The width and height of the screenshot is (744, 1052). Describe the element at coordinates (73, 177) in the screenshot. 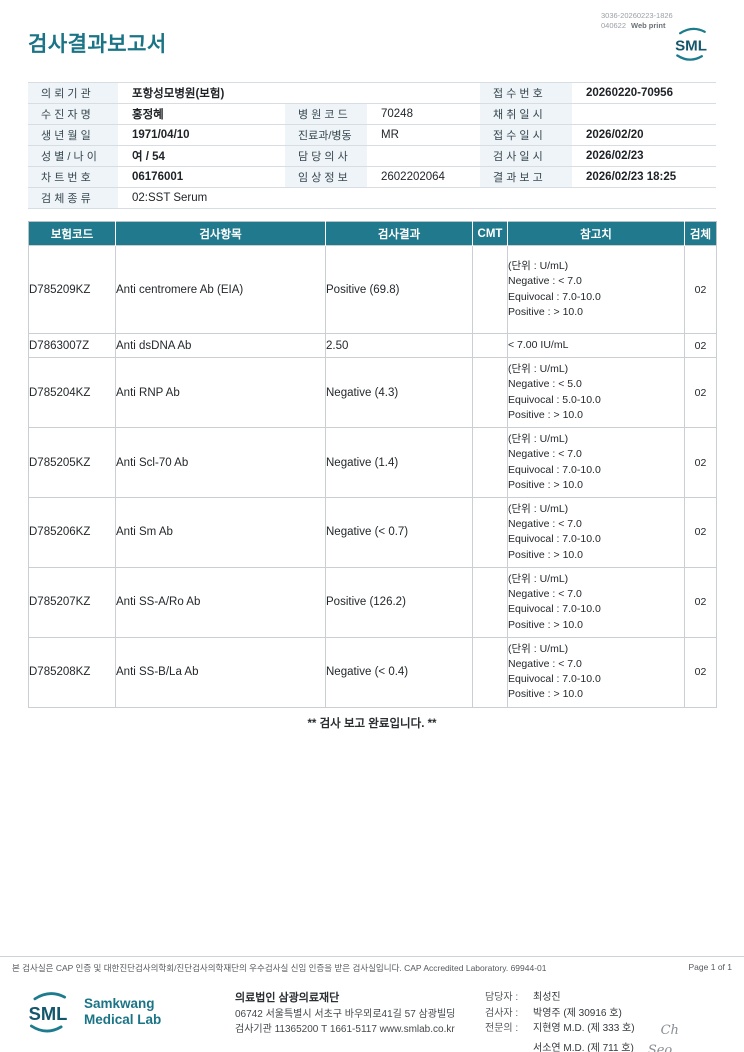

I see `chart-no-label: 차트번호` at that location.